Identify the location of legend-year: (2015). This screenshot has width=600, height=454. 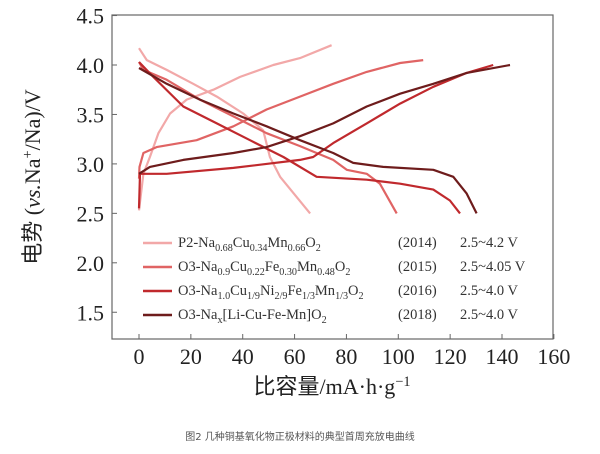
(417, 267).